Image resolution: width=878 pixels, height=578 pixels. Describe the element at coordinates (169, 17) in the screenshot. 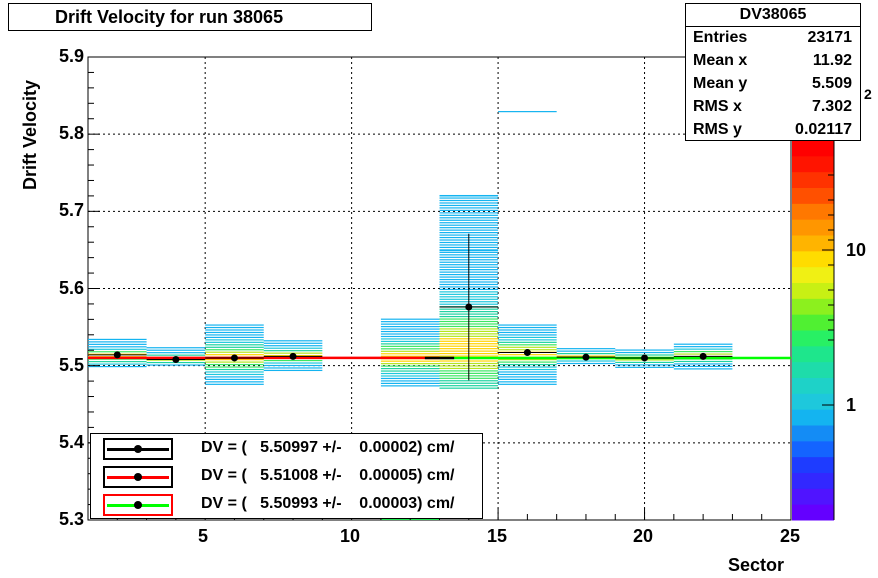

I see `chart-title: Drift Velocity for run 38065` at that location.